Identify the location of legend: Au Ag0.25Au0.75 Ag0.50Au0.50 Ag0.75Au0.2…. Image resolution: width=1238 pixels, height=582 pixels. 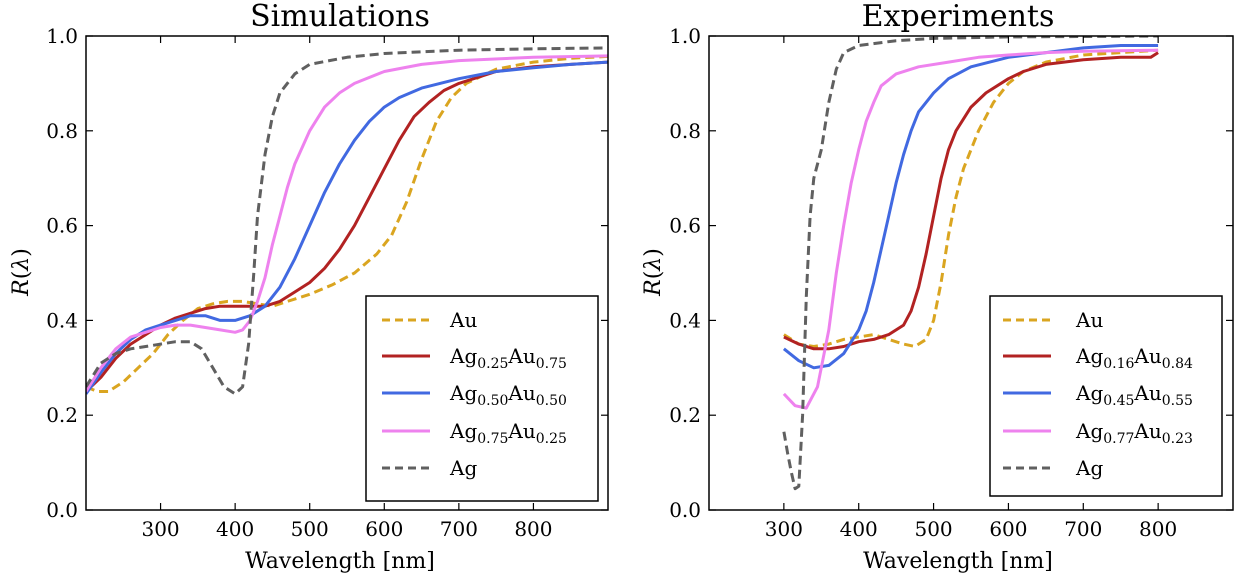
(482, 398).